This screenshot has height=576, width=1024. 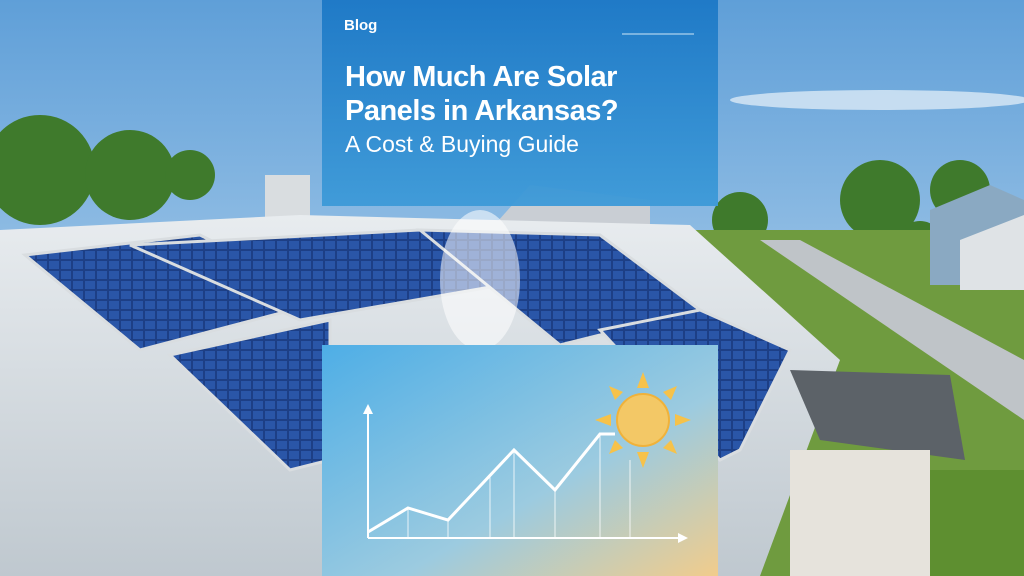 What do you see at coordinates (481, 77) in the screenshot?
I see `title-line: How Much Are Solar` at bounding box center [481, 77].